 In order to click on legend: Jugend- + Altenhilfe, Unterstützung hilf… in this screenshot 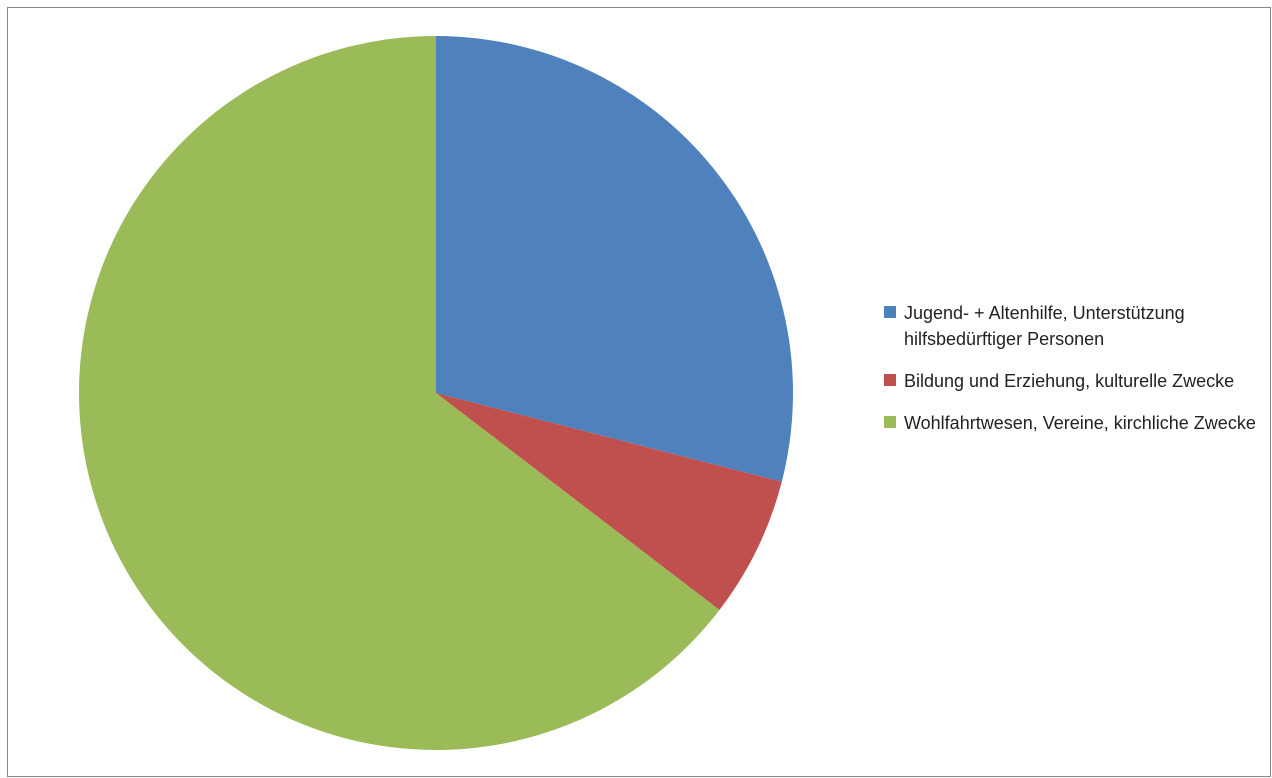, I will do `click(1074, 376)`.